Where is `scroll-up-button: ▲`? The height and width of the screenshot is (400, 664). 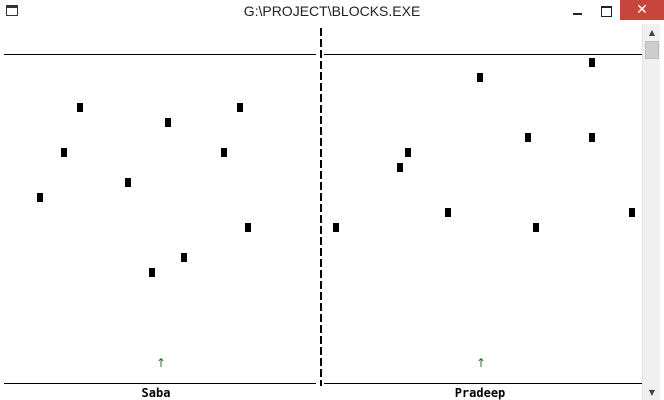
scroll-up-button: ▲ is located at coordinates (652, 32).